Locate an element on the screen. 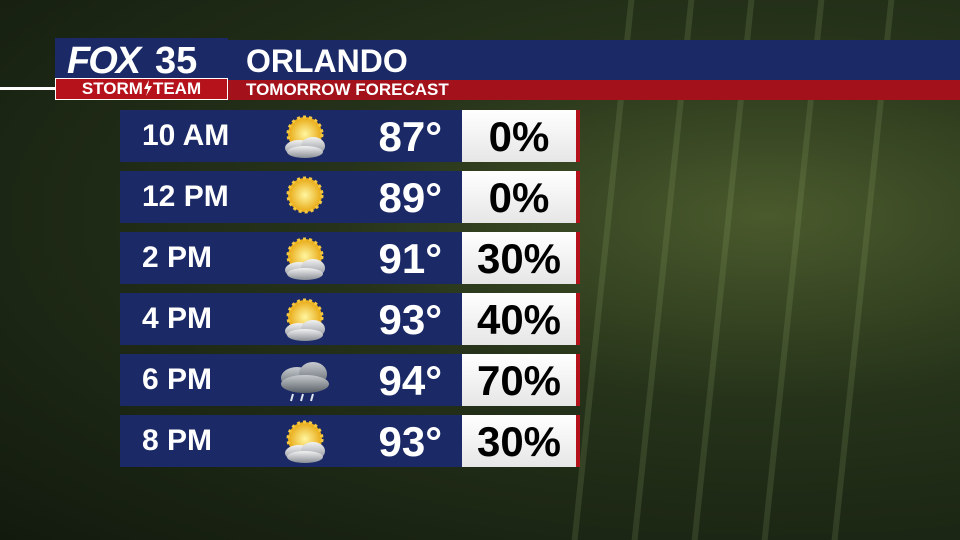 The height and width of the screenshot is (540, 960). precip-chance: 40% is located at coordinates (519, 319).